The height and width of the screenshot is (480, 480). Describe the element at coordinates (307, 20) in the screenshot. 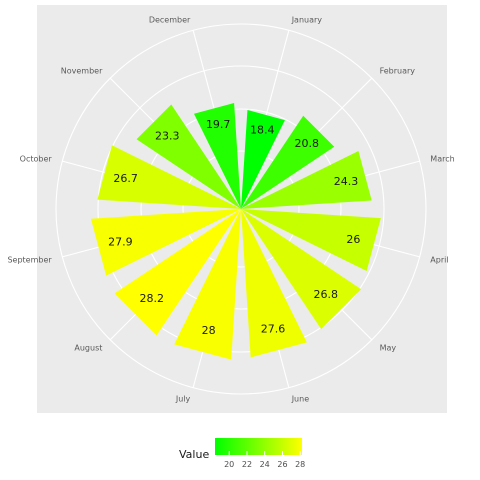

I see `month-label-january: January` at that location.